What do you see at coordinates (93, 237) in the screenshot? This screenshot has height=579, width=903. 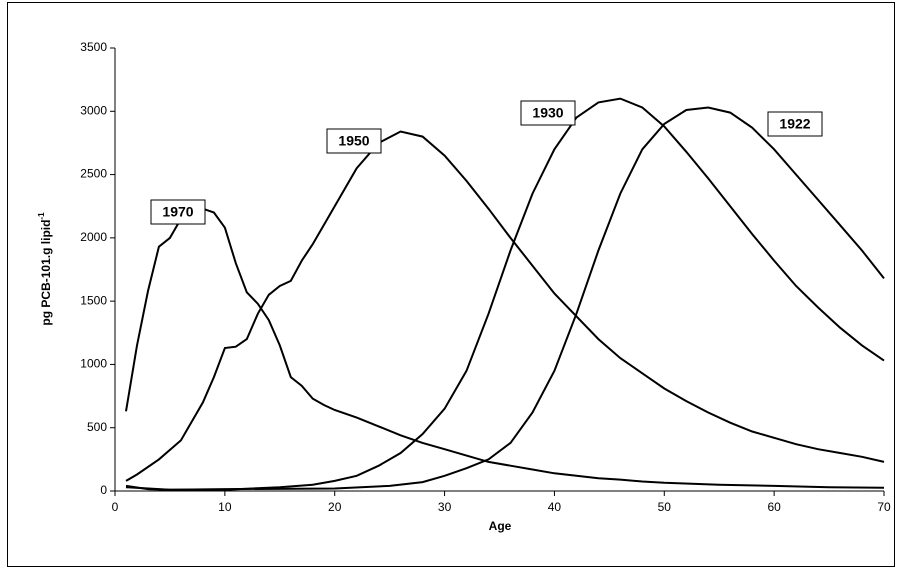 I see `y-tick-label: 2000` at bounding box center [93, 237].